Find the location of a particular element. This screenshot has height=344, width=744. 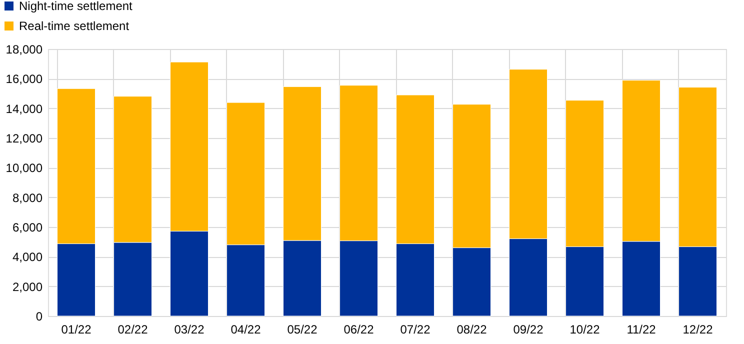

legend-label: Night-time settlement is located at coordinates (76, 6).